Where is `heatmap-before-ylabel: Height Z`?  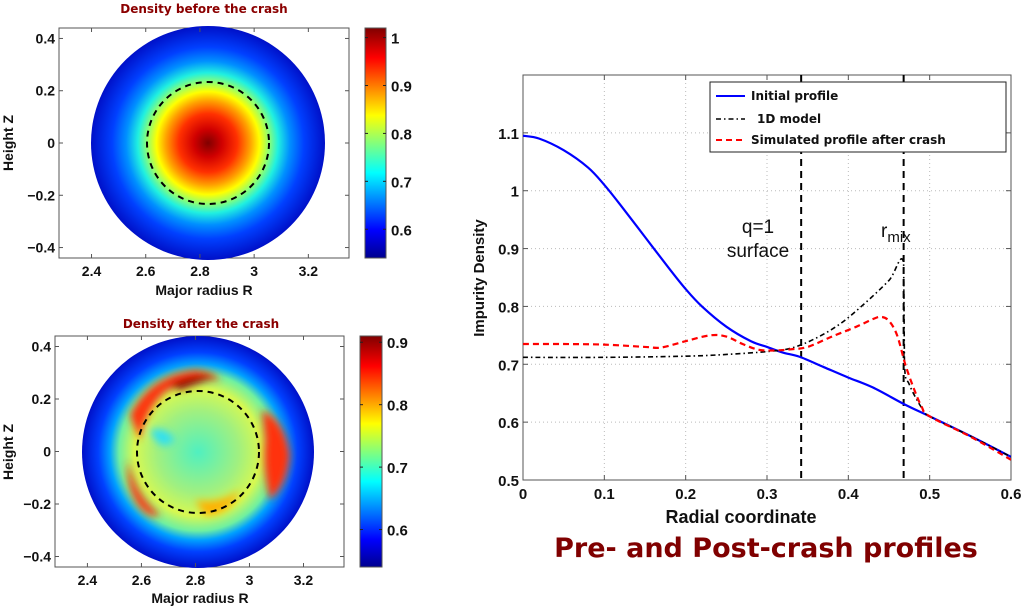 heatmap-before-ylabel: Height Z is located at coordinates (8, 143).